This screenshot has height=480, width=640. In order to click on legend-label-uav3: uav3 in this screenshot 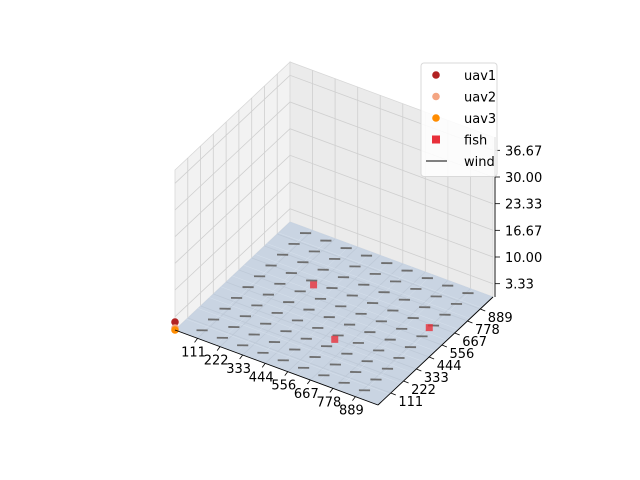, I will do `click(480, 119)`.